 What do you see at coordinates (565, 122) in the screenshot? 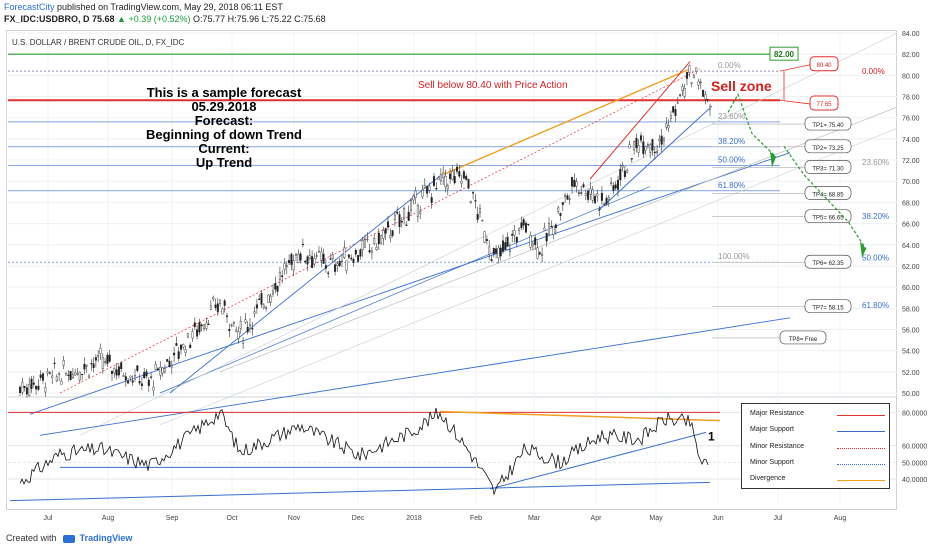
I see `divergence-line` at bounding box center [565, 122].